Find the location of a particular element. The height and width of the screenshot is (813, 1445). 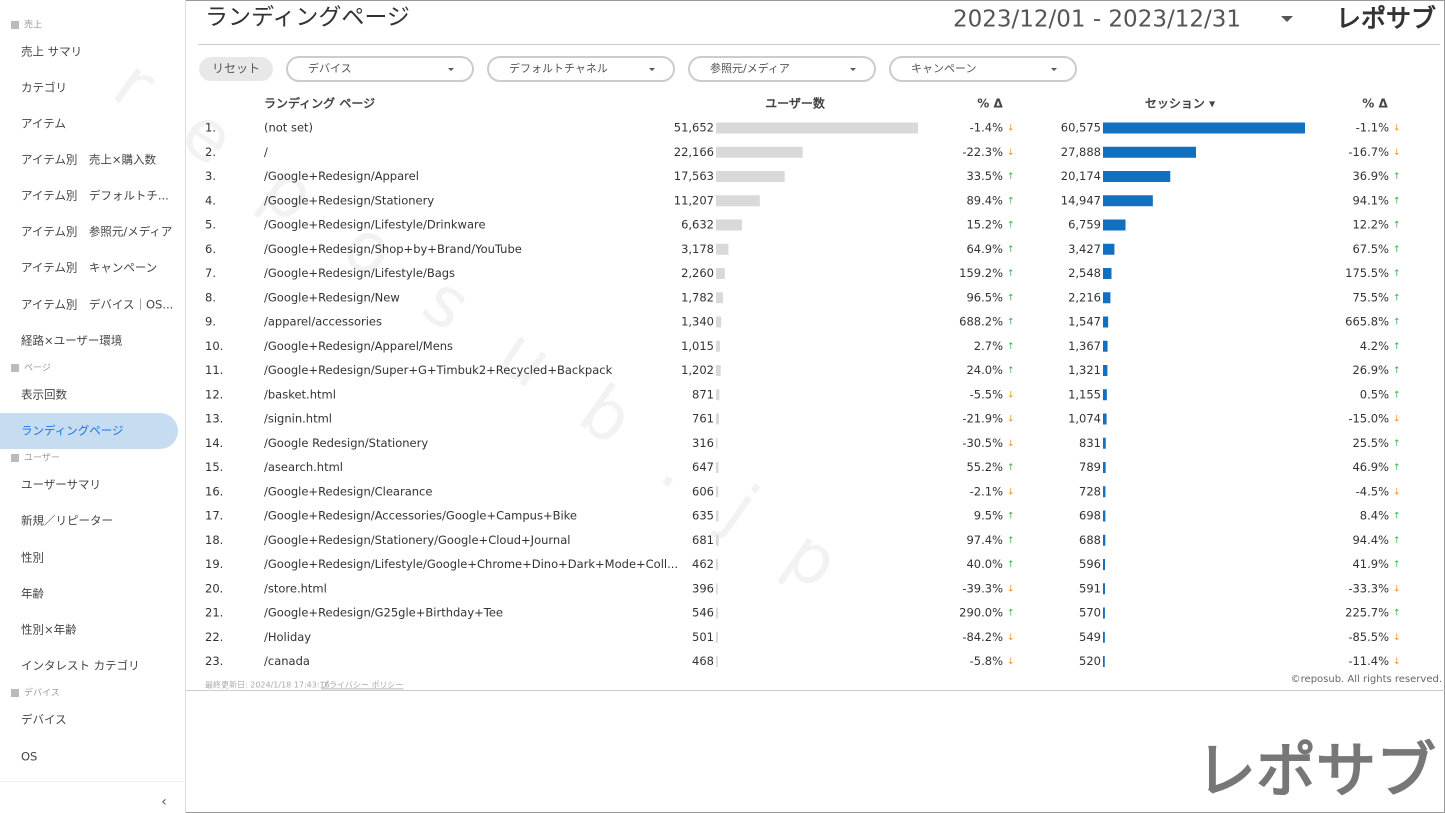

privacy-link: プライバシー ポリシー is located at coordinates (362, 685).